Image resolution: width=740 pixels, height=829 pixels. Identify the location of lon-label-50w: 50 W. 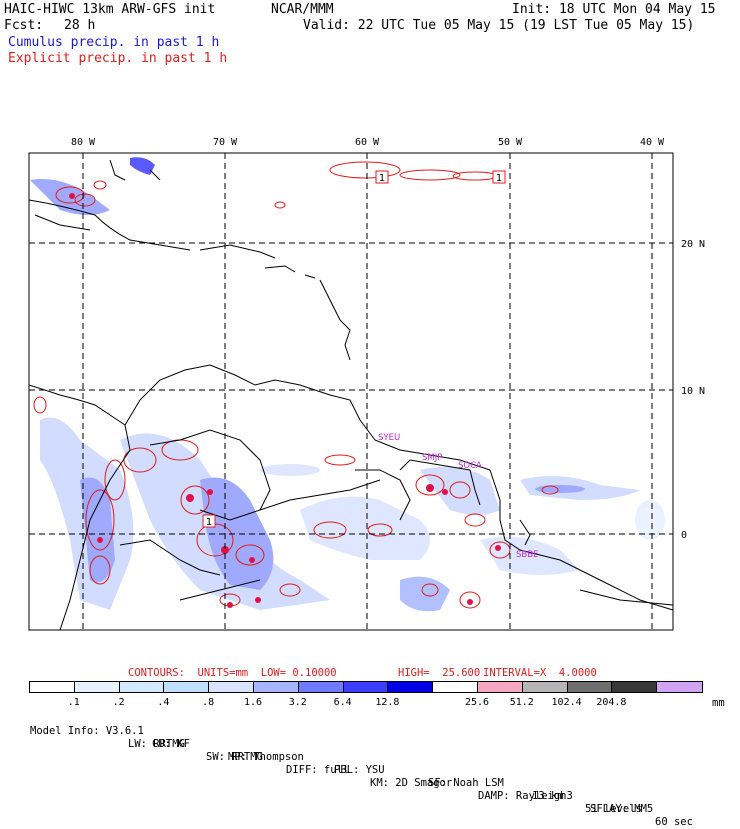
(510, 142).